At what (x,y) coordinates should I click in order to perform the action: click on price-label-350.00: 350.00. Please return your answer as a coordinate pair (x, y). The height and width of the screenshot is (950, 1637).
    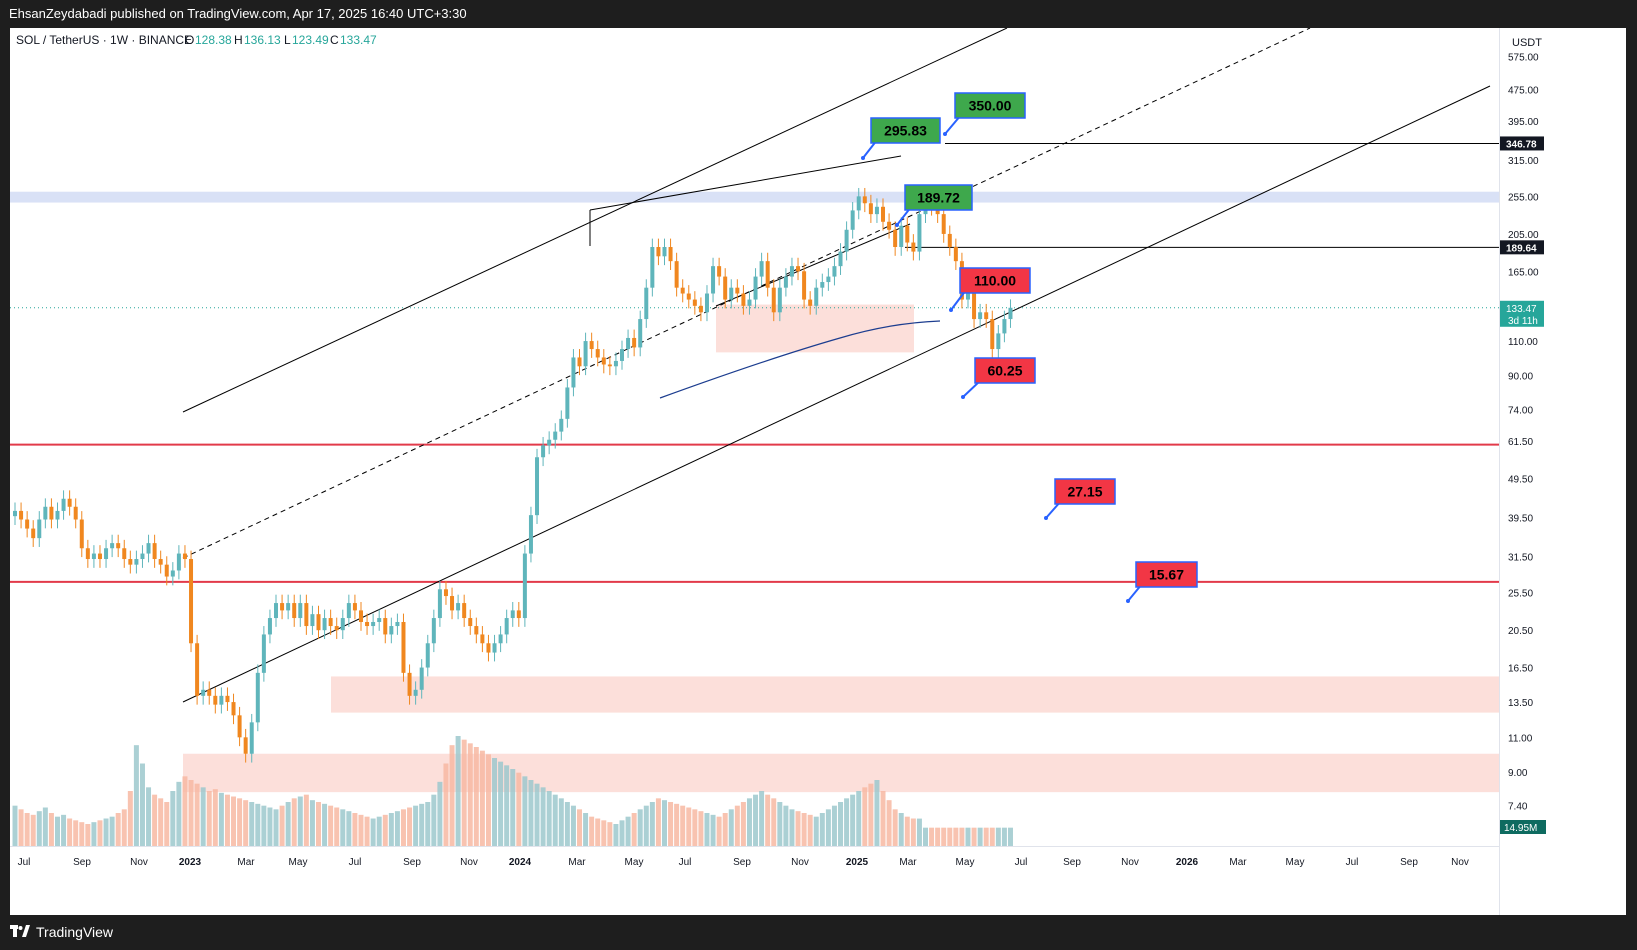
    Looking at the image, I should click on (984, 114).